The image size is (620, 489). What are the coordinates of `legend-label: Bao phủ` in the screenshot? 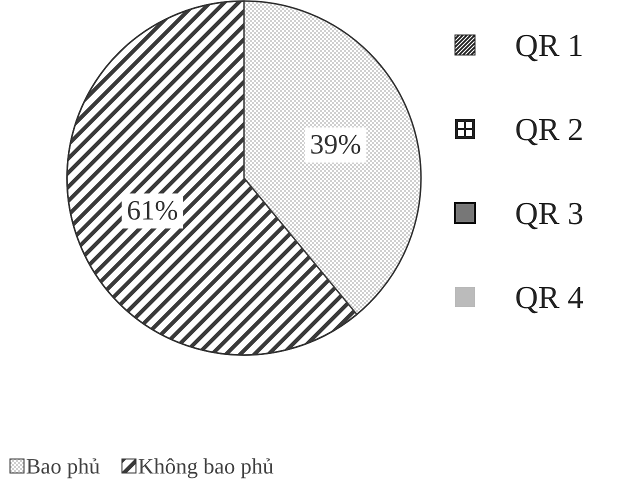 It's located at (63, 466).